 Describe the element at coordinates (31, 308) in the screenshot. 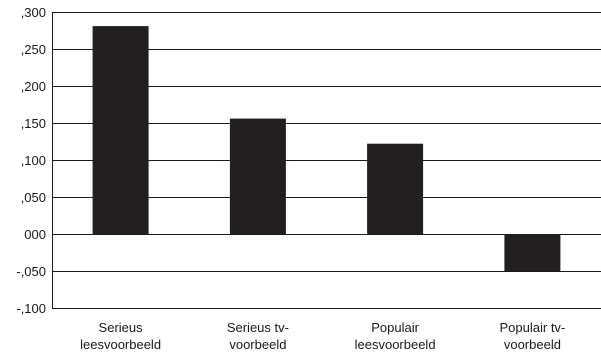

I see `y-tick-label: -,100` at that location.